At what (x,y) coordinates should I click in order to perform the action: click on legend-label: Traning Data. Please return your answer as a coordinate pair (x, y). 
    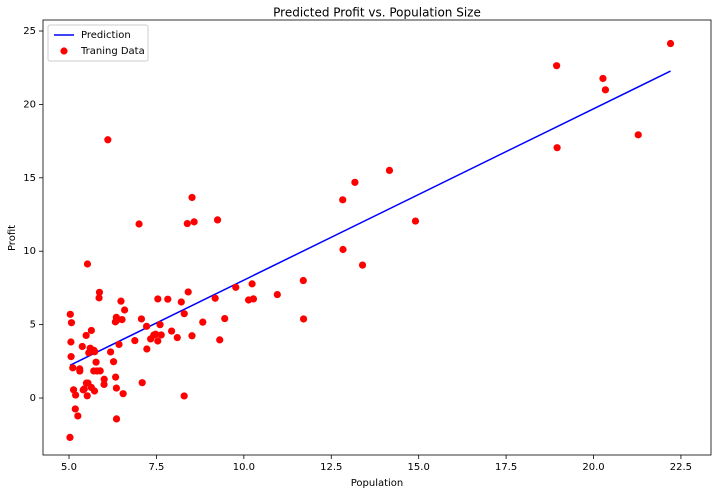
    Looking at the image, I should click on (112, 51).